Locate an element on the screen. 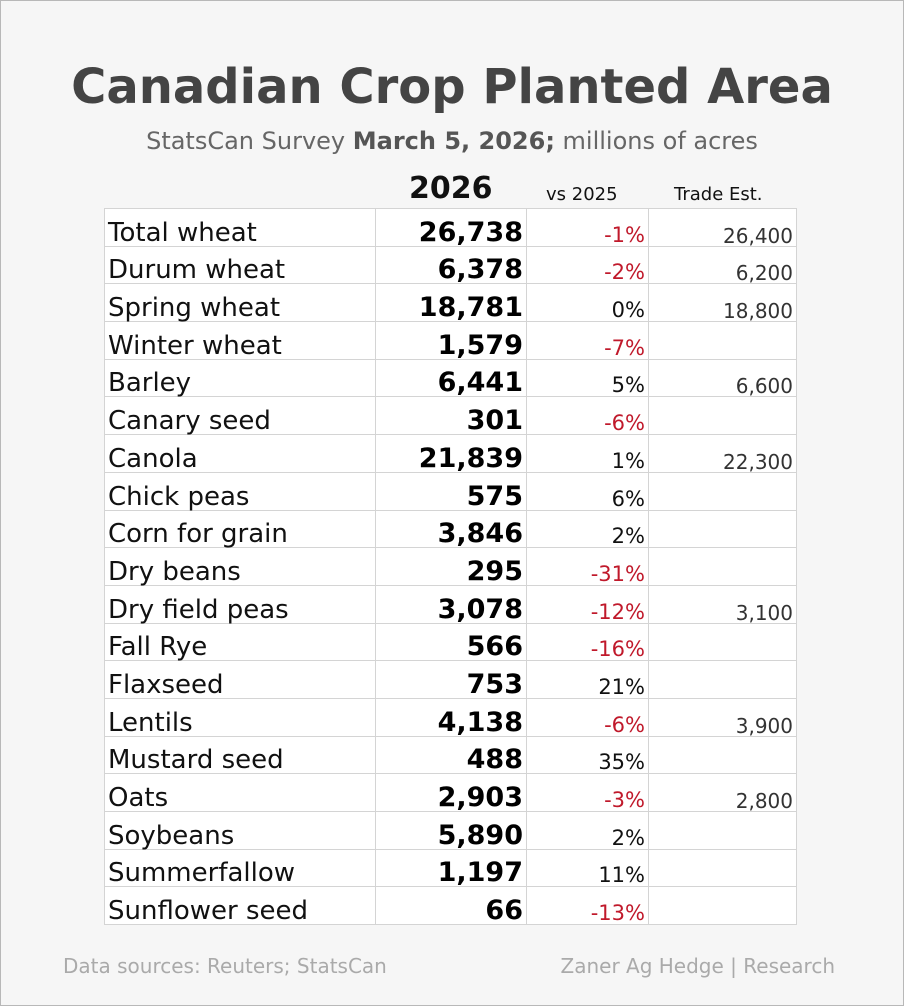 The width and height of the screenshot is (904, 1006). table-row: Summerfallow 1,197 11% is located at coordinates (450, 868).